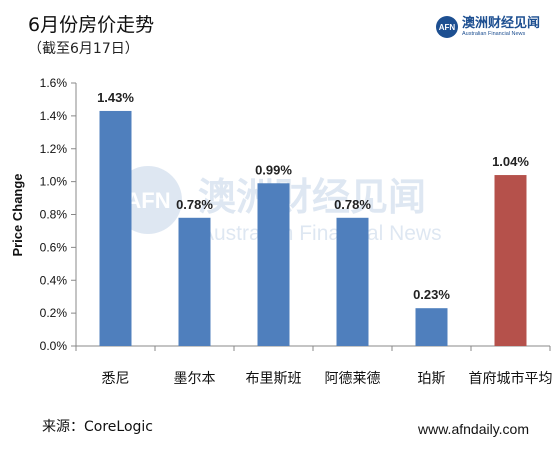 The image size is (560, 451). I want to click on website-link: www.afndaily.com, so click(474, 429).